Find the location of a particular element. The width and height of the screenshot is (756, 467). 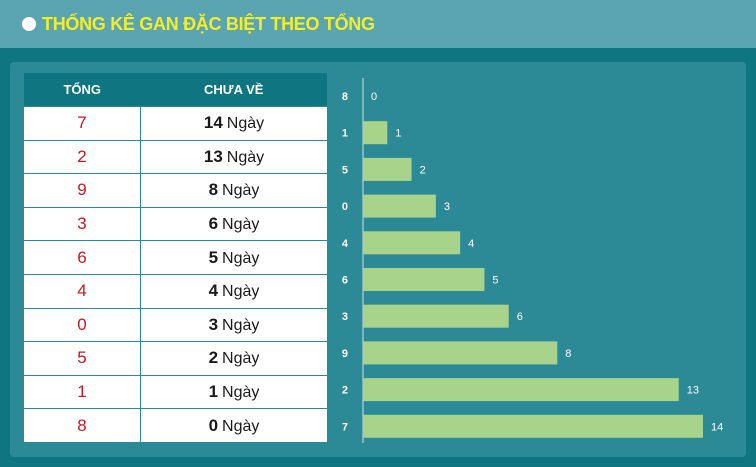

days-count: 1 is located at coordinates (213, 392).